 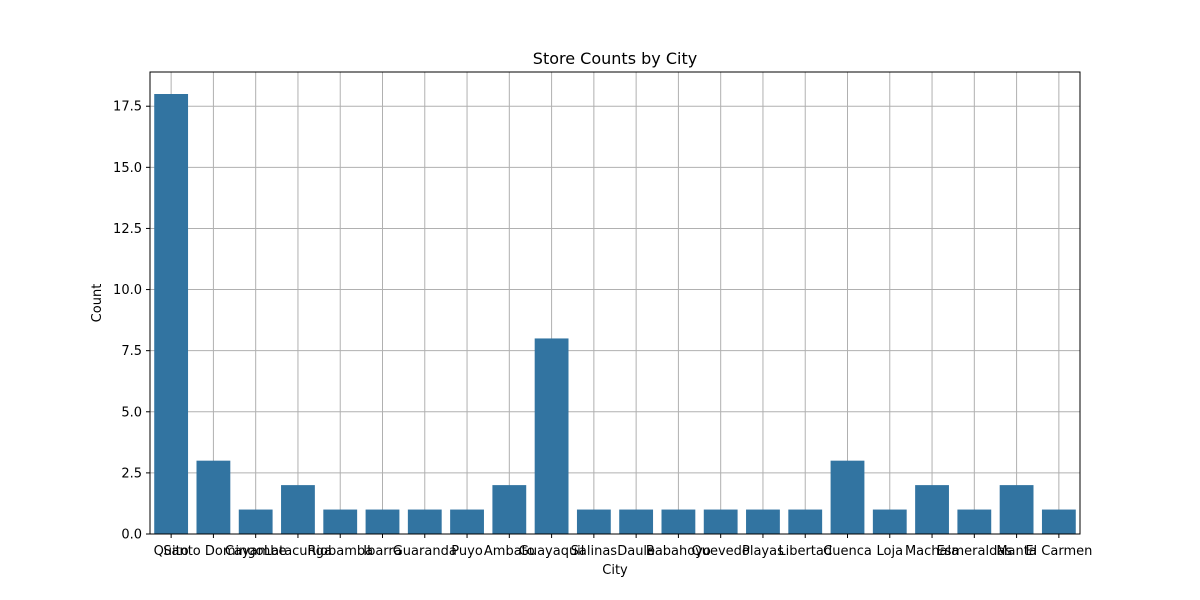 What do you see at coordinates (615, 570) in the screenshot?
I see `x-axis-title: City` at bounding box center [615, 570].